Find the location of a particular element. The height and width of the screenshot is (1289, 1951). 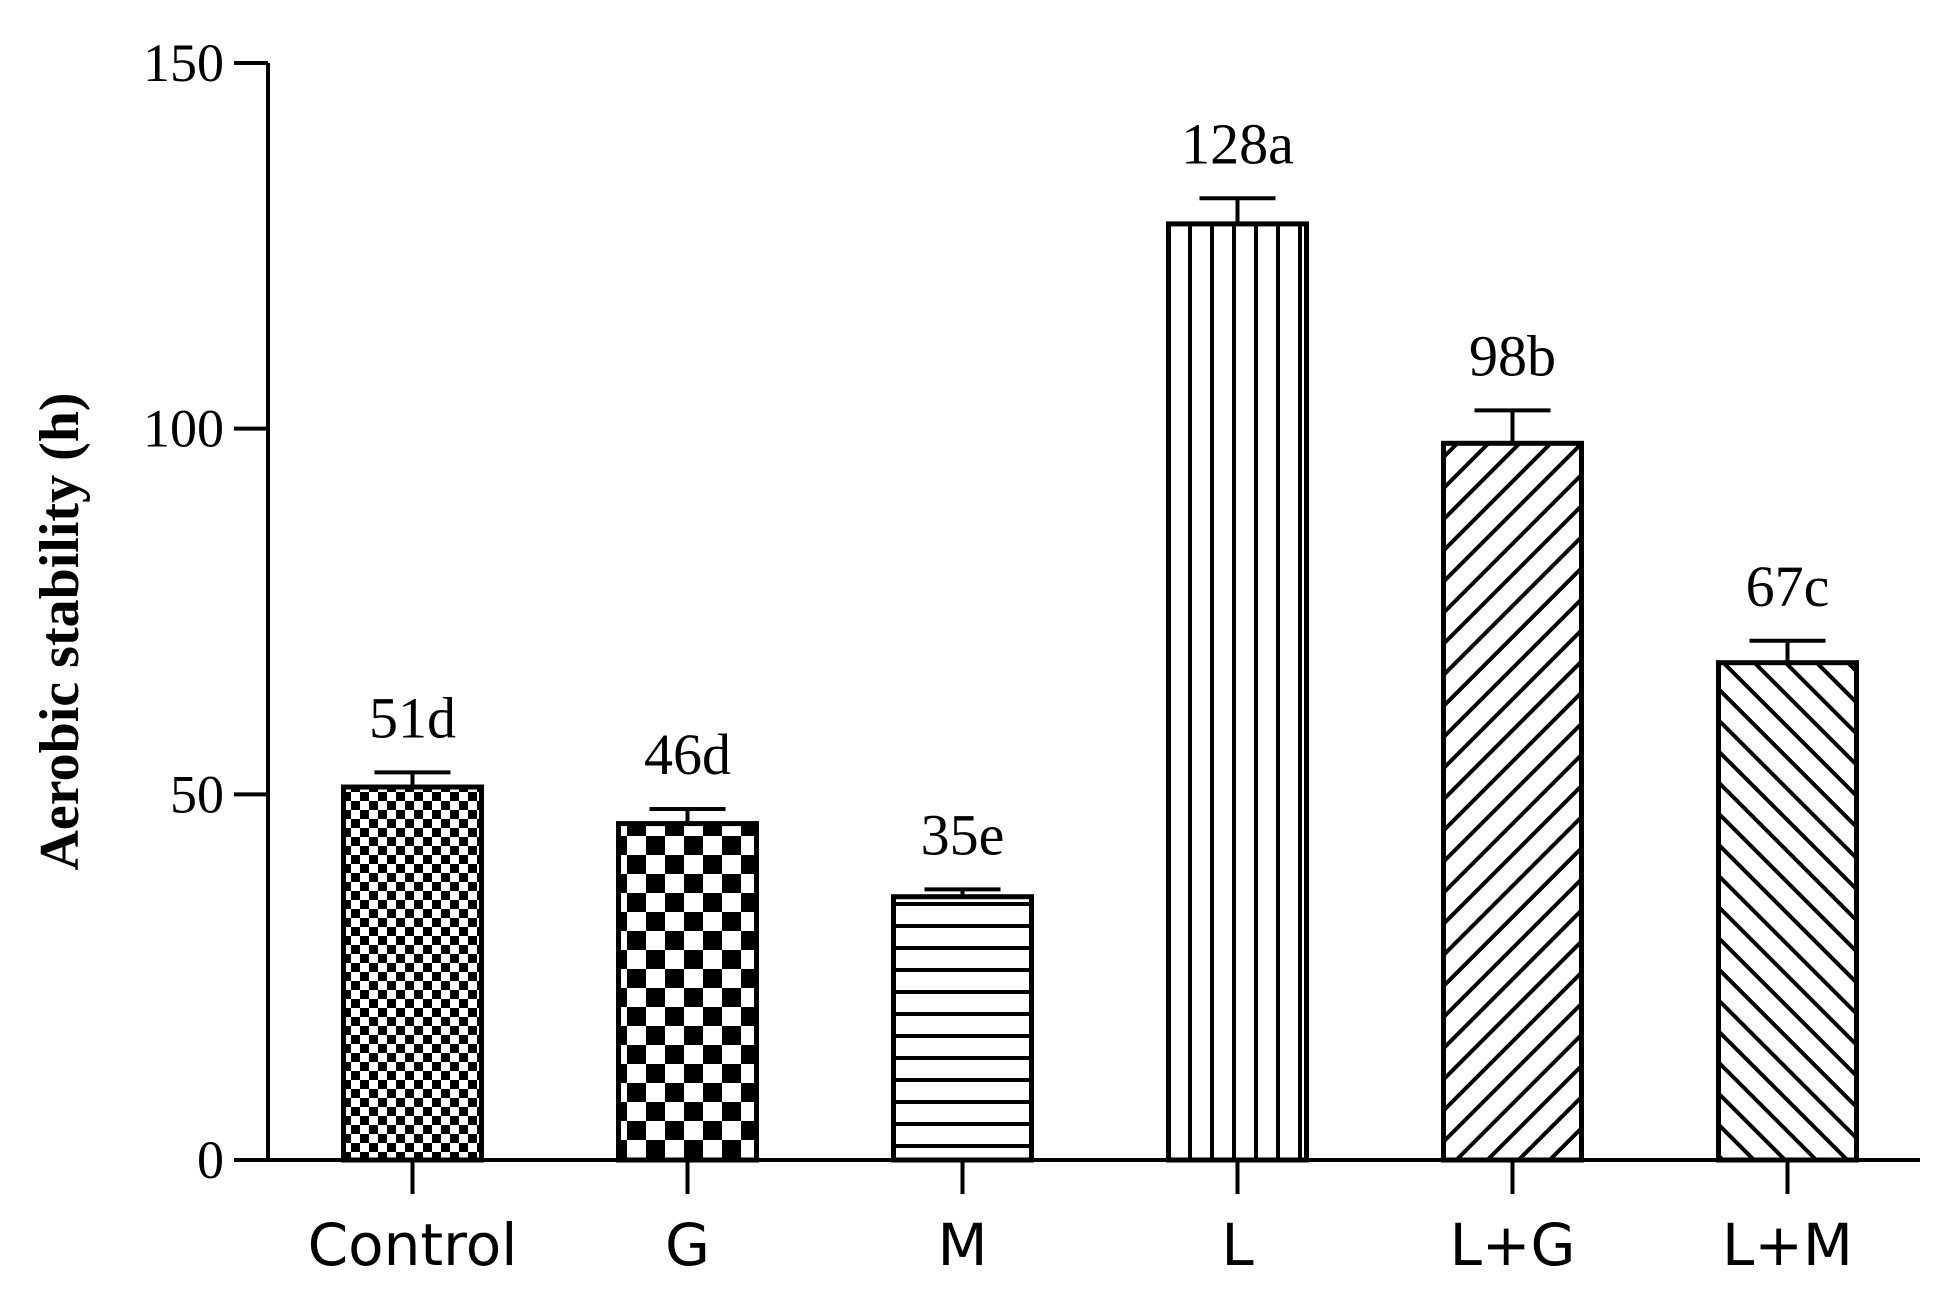

data-label: 67c is located at coordinates (1788, 586).